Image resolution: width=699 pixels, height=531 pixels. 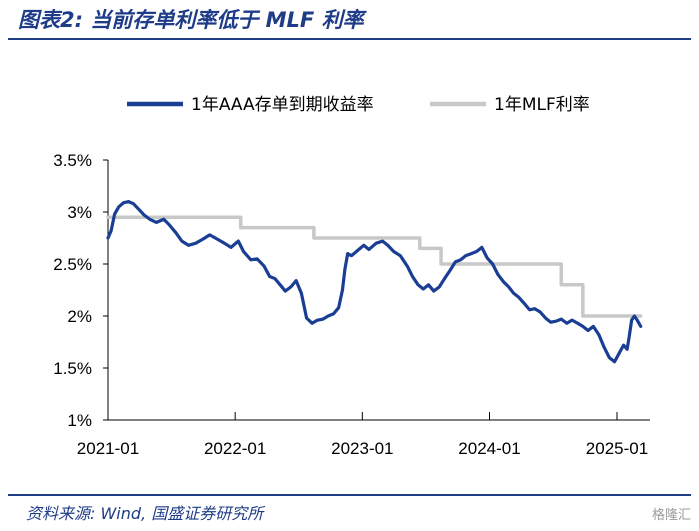 I want to click on legend-label: 1年AAA存单到期收益率, so click(x=282, y=105).